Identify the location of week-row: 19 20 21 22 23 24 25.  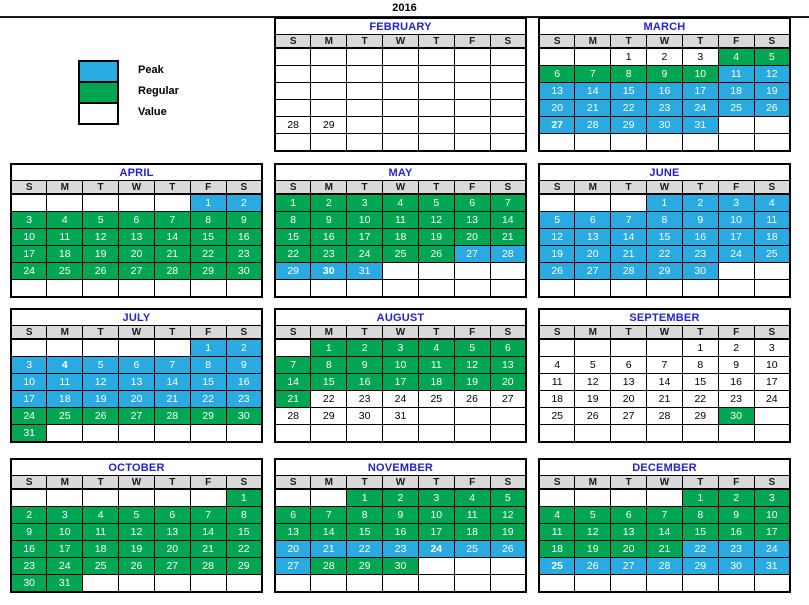
(664, 254).